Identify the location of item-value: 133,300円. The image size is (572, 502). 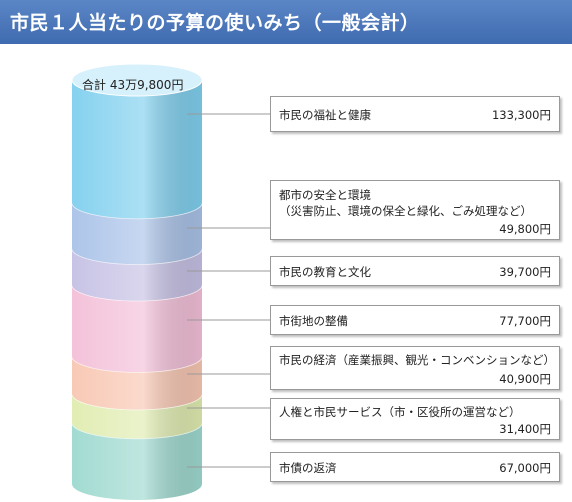
(521, 115).